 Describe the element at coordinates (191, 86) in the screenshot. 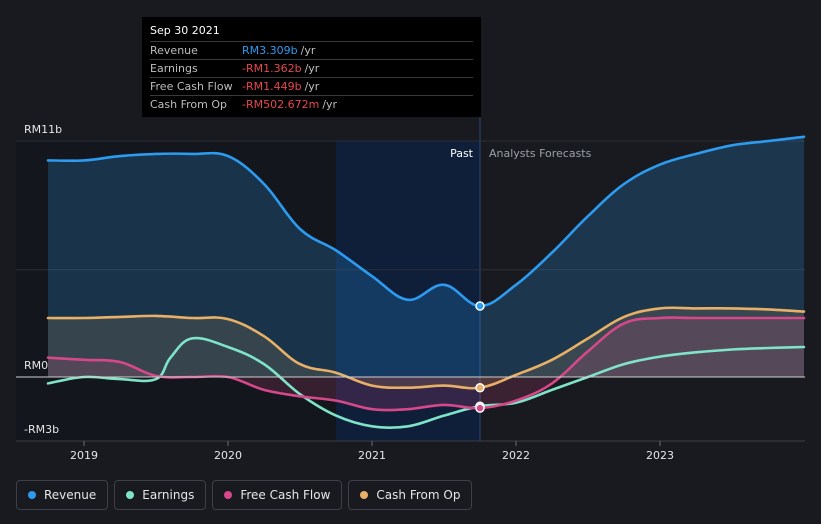

I see `tooltip-label: Free Cash Flow` at that location.